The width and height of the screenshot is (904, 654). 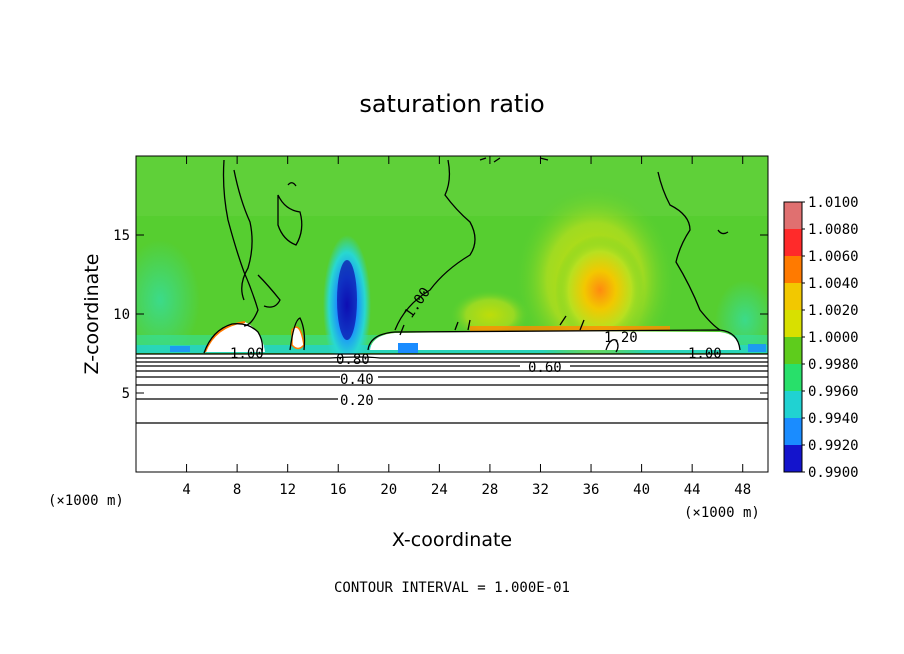 What do you see at coordinates (722, 513) in the screenshot?
I see `x-unit-right: (×1000 m)` at bounding box center [722, 513].